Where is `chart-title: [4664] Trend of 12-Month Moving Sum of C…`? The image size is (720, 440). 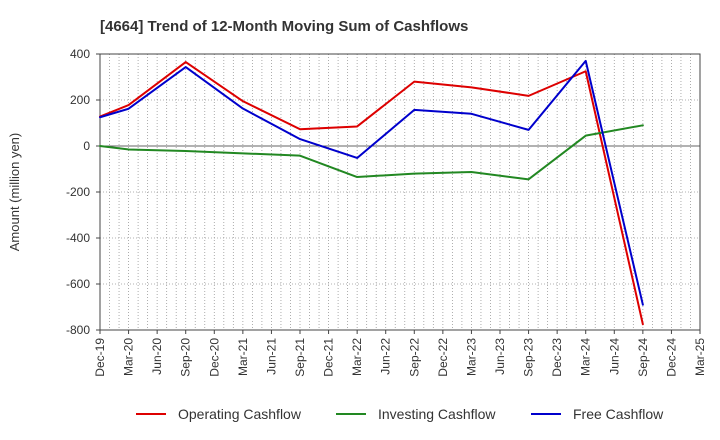 chart-title: [4664] Trend of 12-Month Moving Sum of C… is located at coordinates (284, 26).